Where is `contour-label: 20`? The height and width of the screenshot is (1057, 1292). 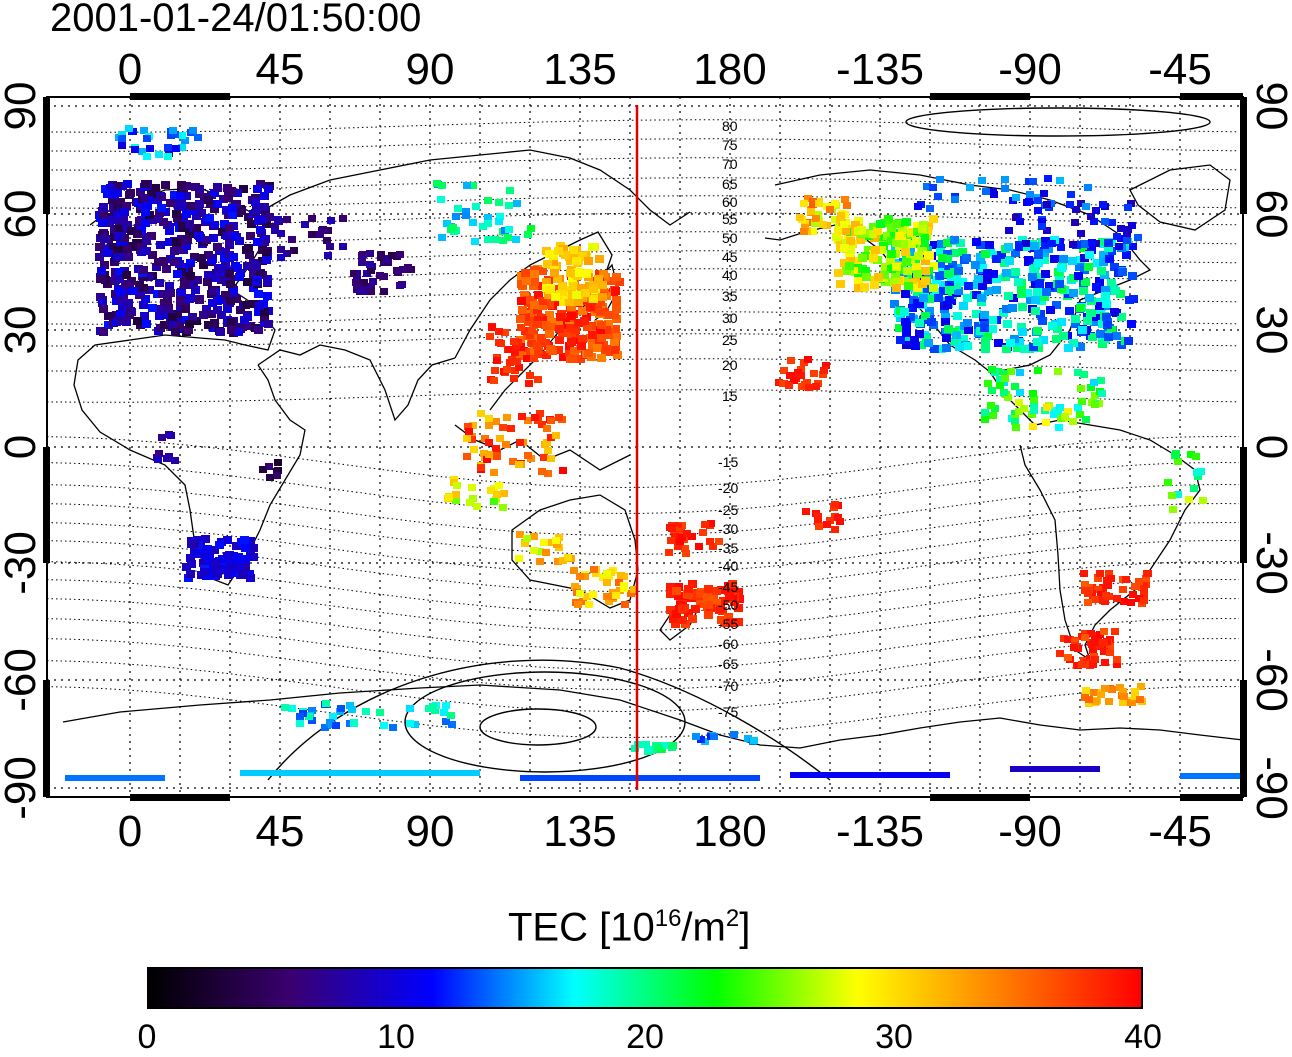 contour-label: 20 is located at coordinates (730, 365).